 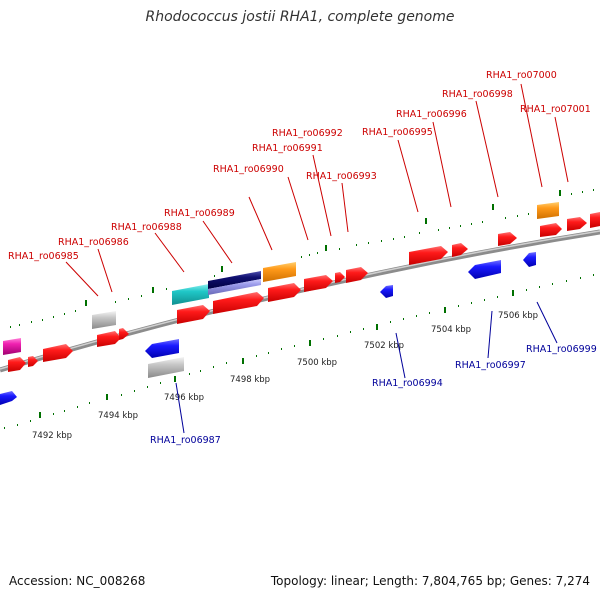 What do you see at coordinates (250, 380) in the screenshot?
I see `kbp-label-7498: 7498 kbp` at bounding box center [250, 380].